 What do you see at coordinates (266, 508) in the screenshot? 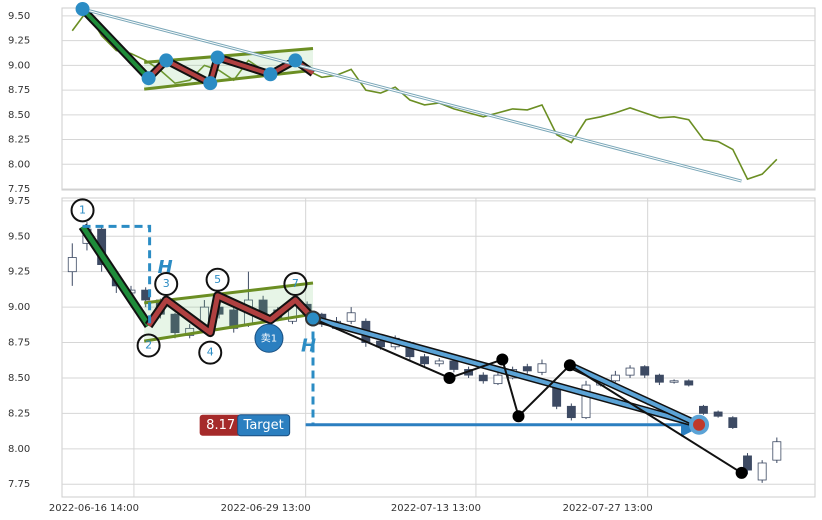
I see `x-tick-label: 2022-06-29 13:00` at bounding box center [266, 508].